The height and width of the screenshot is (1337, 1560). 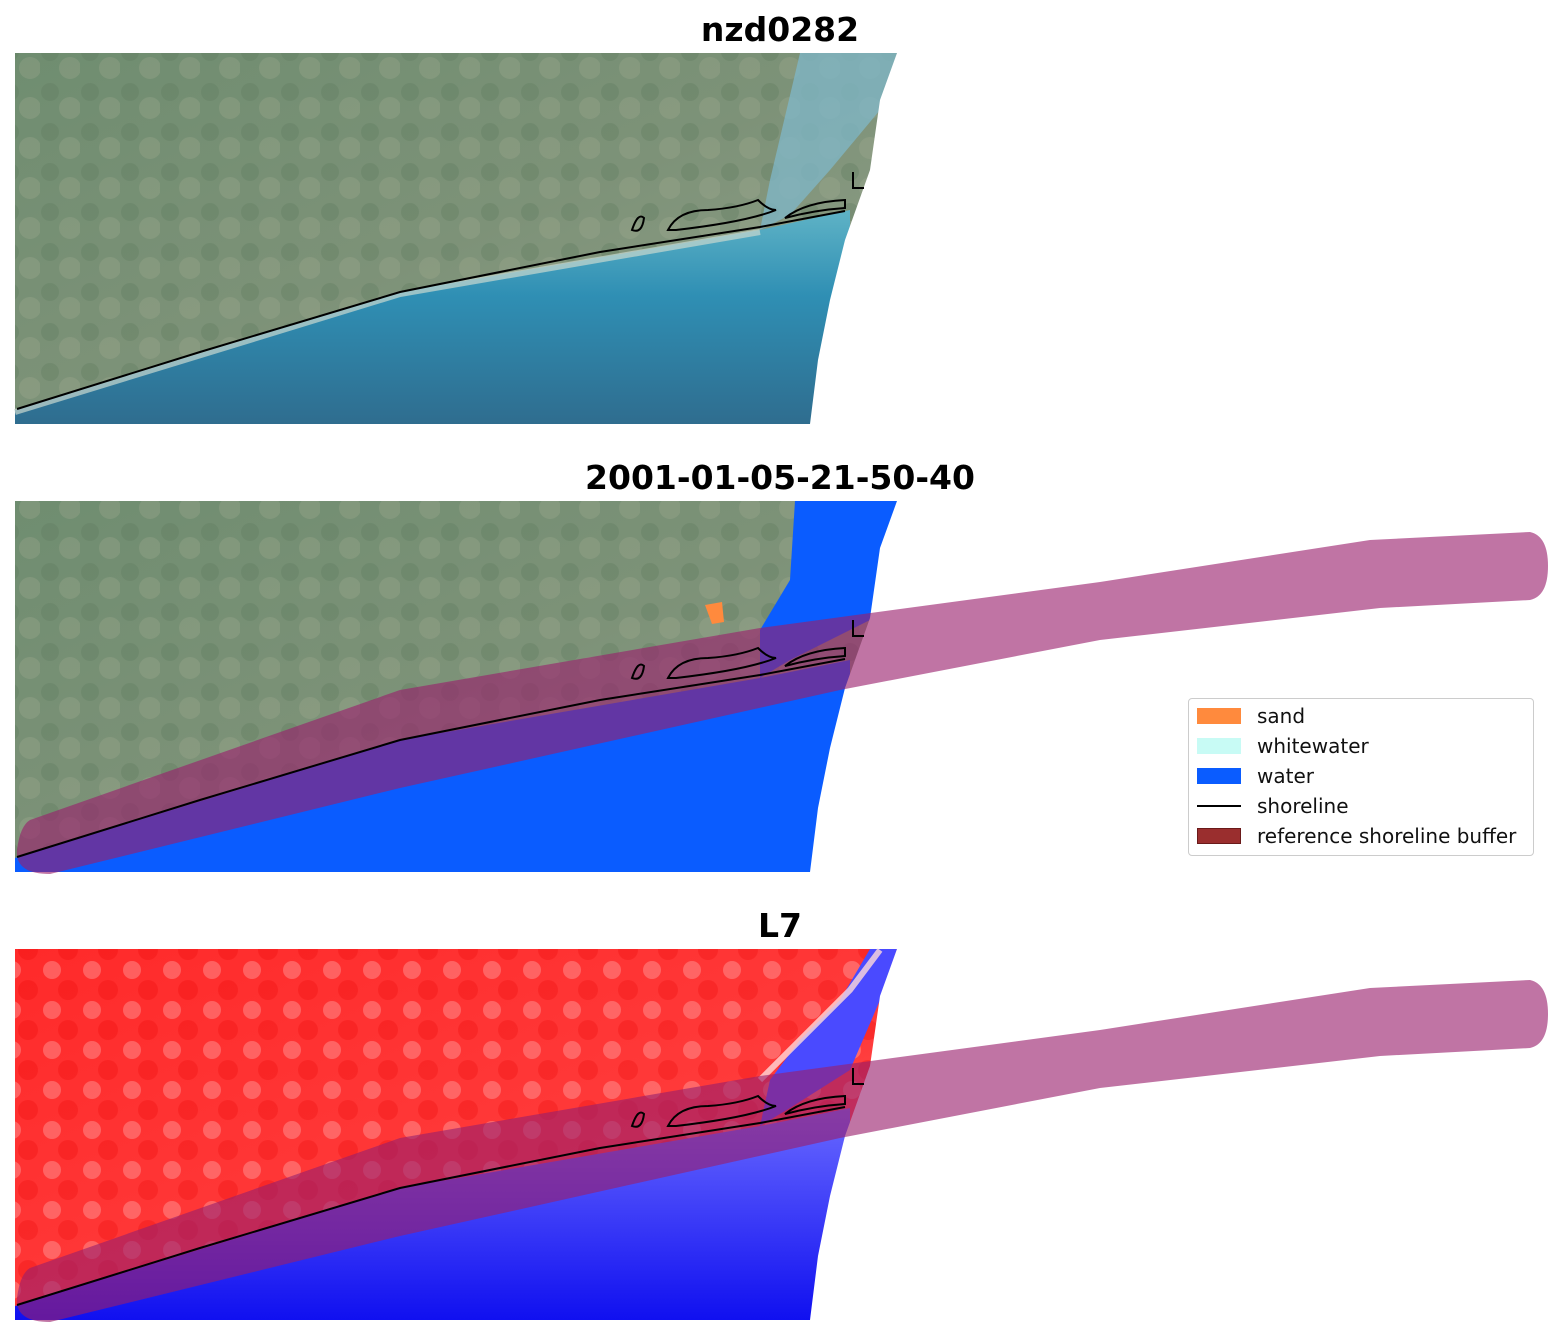 I want to click on legend-item-water: water, so click(x=1255, y=776).